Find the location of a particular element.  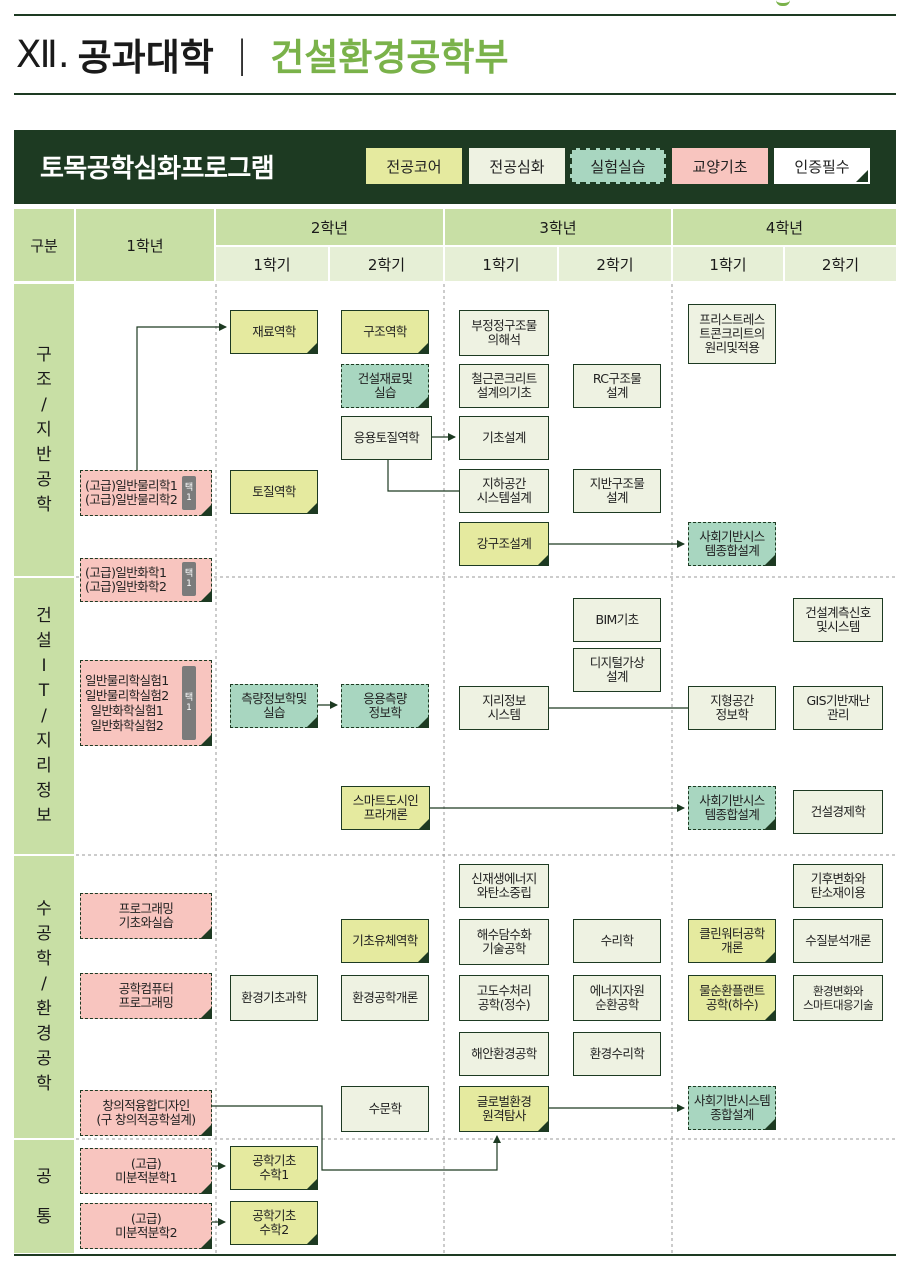

course-gis-disaster: GIS기반재난 관리 is located at coordinates (838, 708).